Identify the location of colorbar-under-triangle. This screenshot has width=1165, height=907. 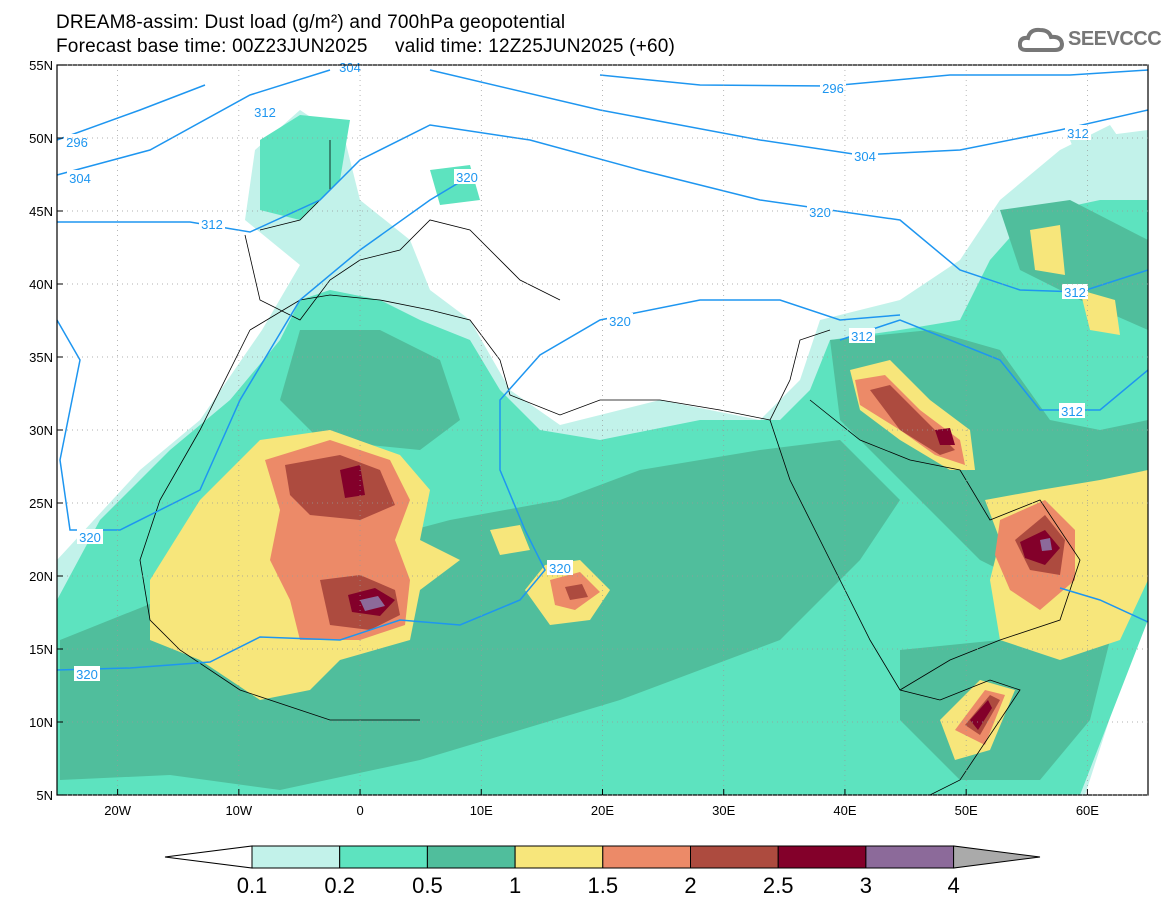
(208, 857).